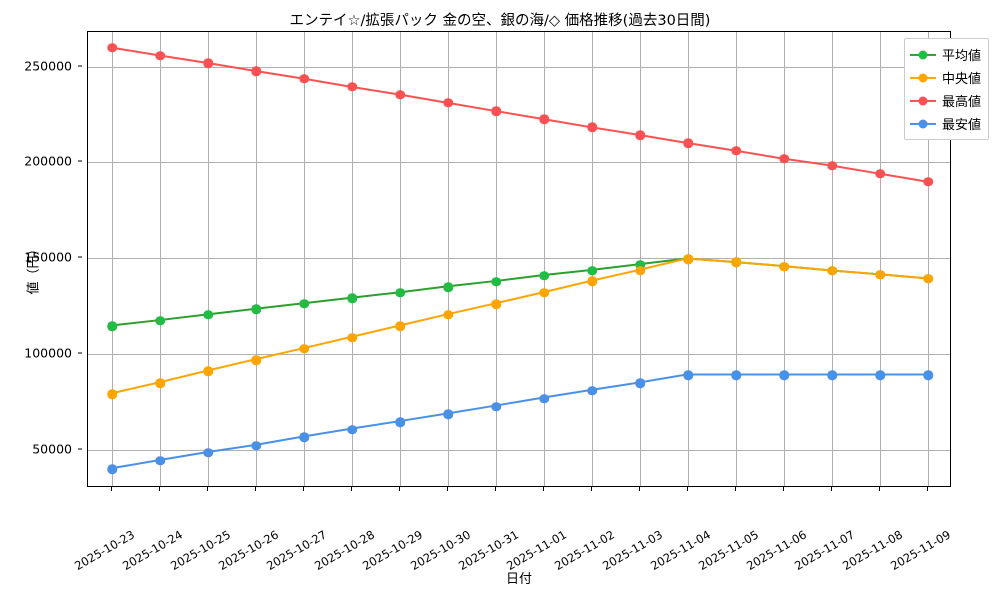  I want to click on y-axis-tick-labels: 50000 100000 150000 200000 250000, so click(41, 259).